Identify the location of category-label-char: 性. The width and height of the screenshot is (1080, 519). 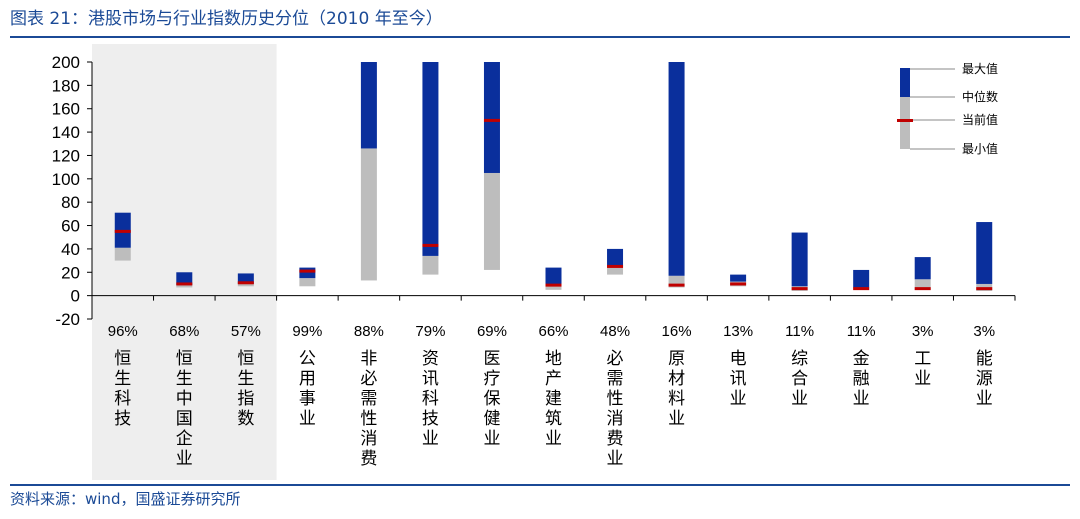
(368, 419).